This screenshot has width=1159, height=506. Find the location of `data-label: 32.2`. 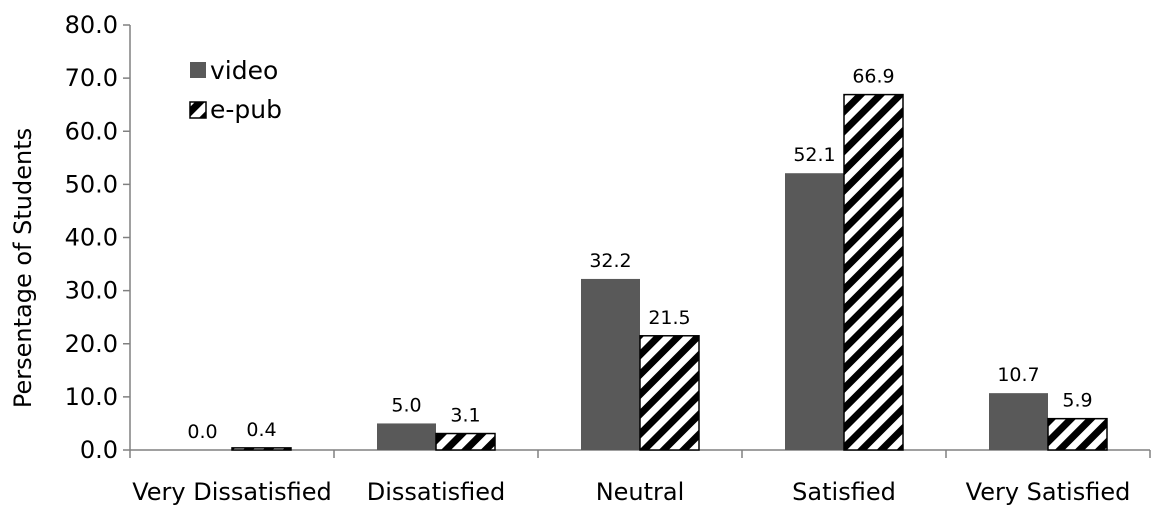

data-label: 32.2 is located at coordinates (610, 261).